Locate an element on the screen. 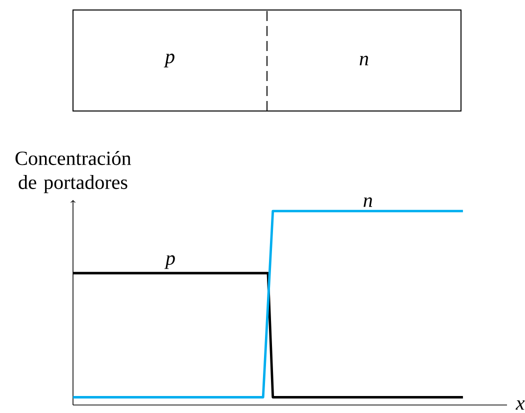 This screenshot has height=413, width=525. x-axis-title: x is located at coordinates (520, 405).